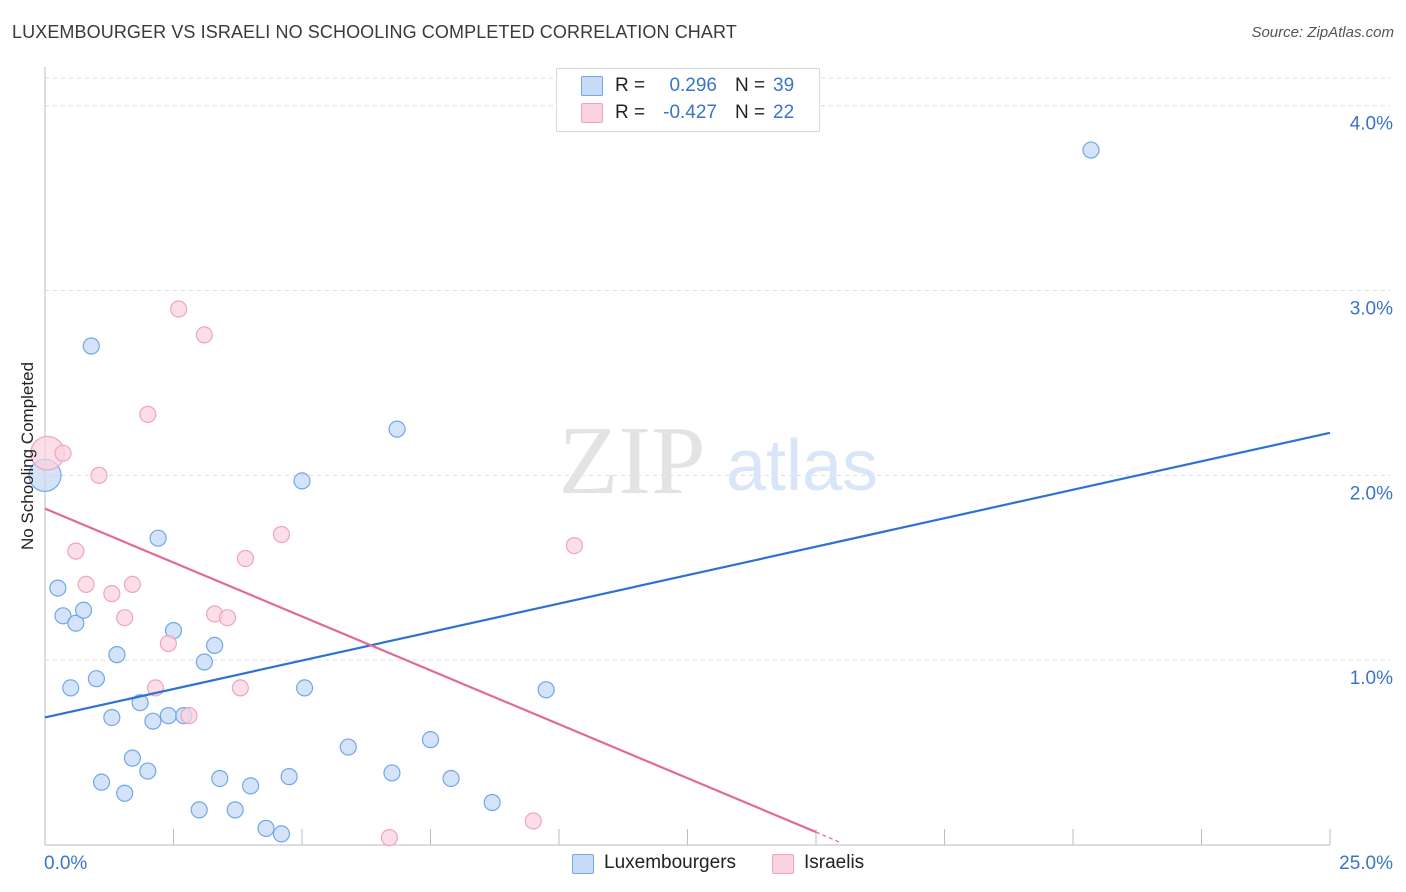  I want to click on y-tick-label: 4.0%, so click(1371, 124).